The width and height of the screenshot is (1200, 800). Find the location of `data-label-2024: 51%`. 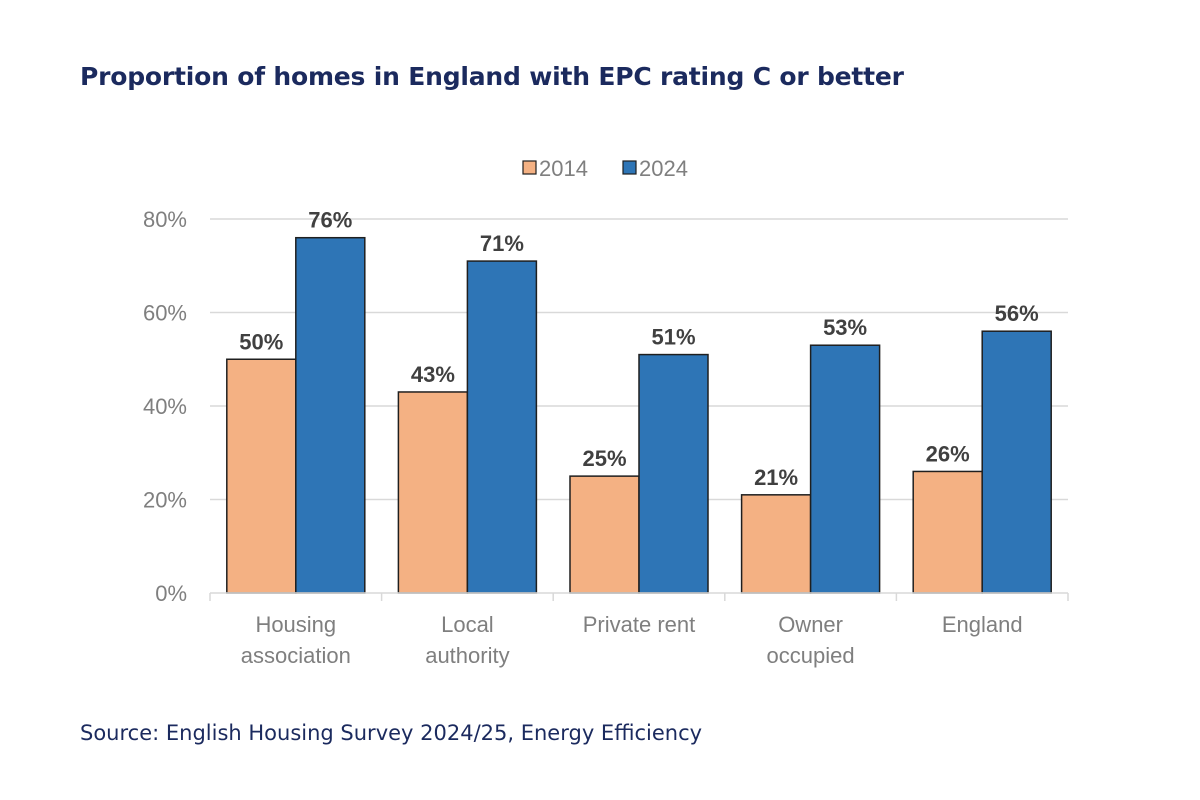

data-label-2024: 51% is located at coordinates (673, 337).